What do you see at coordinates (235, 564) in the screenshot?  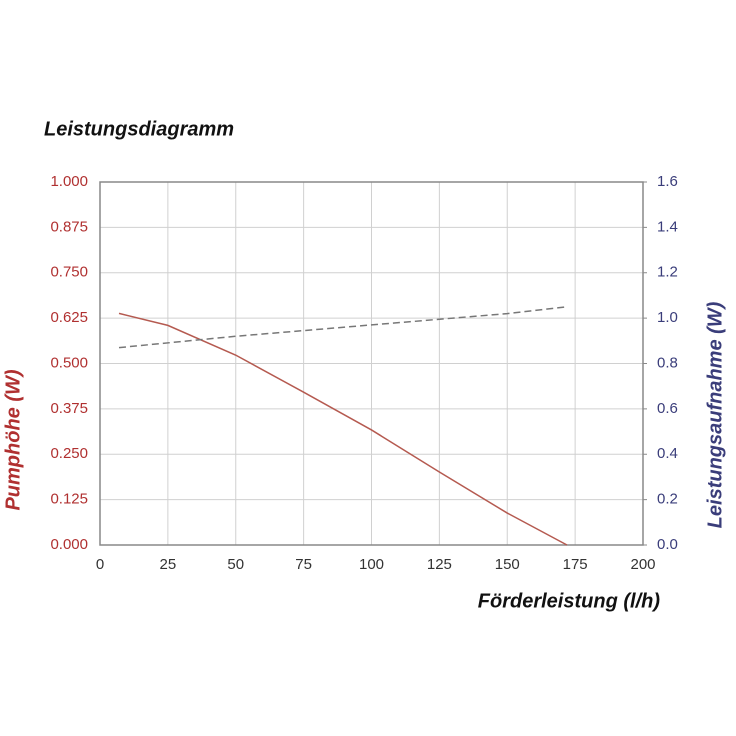 I see `x-tick-label: 50` at bounding box center [235, 564].